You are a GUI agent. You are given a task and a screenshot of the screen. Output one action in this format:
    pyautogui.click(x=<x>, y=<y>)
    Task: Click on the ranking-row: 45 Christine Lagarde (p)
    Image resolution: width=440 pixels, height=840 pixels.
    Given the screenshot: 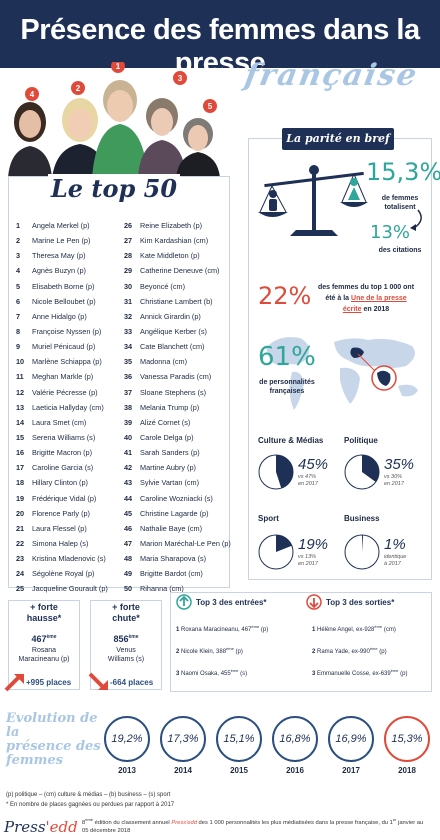 What is the action you would take?
    pyautogui.click(x=177, y=513)
    